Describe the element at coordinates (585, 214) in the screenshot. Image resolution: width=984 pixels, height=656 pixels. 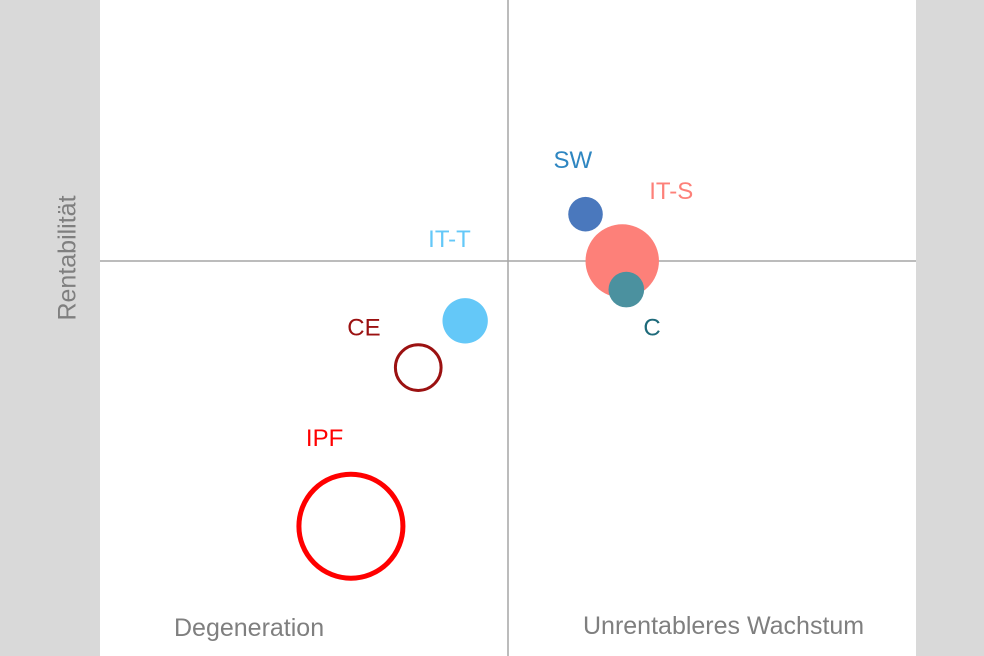
I see `bubble-sw` at that location.